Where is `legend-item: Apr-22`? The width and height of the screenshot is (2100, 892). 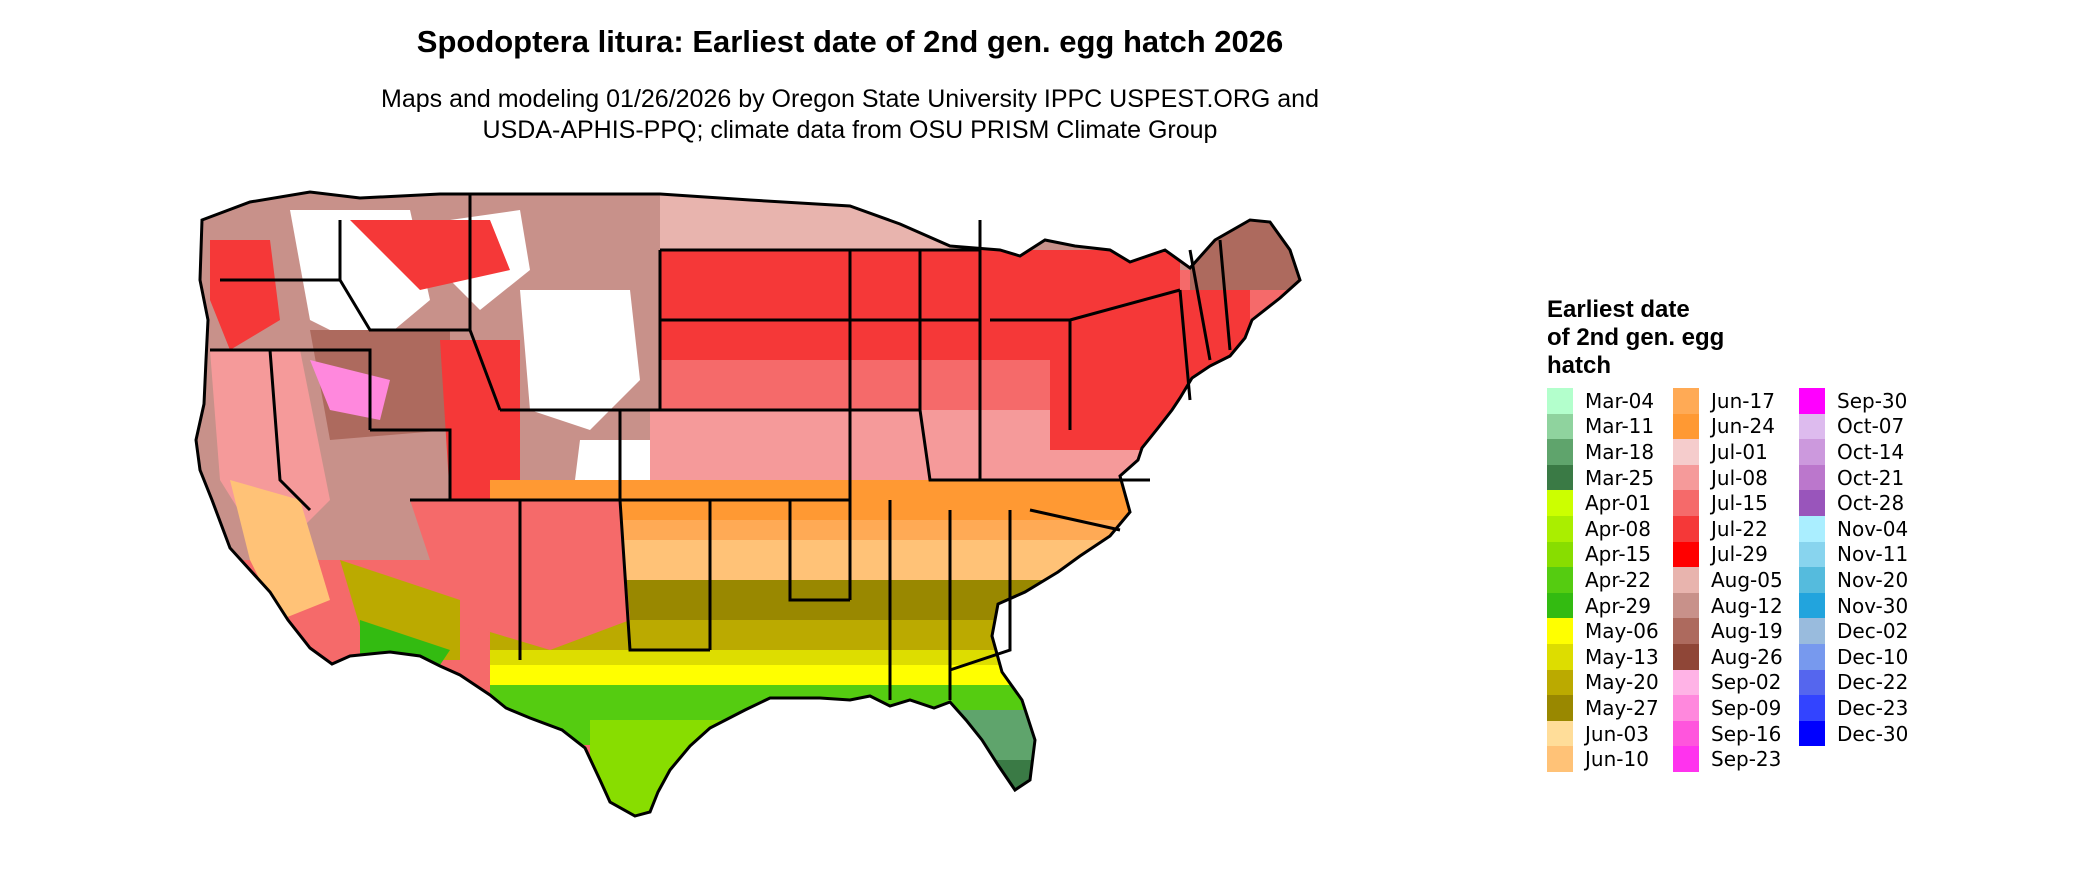 legend-item: Apr-22 is located at coordinates (1603, 580).